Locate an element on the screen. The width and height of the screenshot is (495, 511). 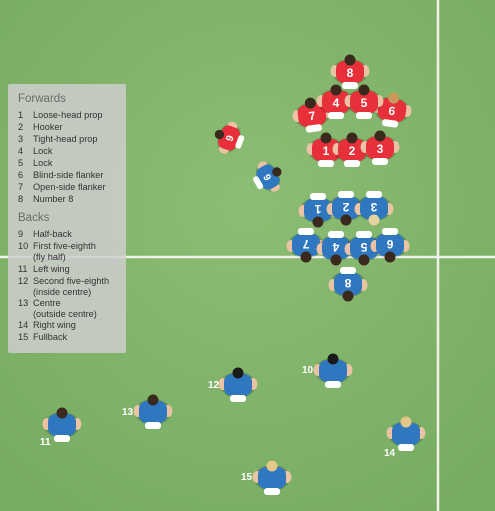
red-player-7: 7 is located at coordinates (312, 115).